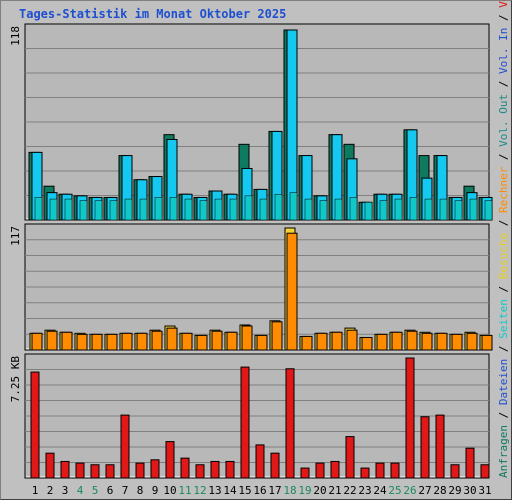 This screenshot has width=512, height=500. What do you see at coordinates (454, 490) in the screenshot?
I see `x-tick-label-day-29: 29` at bounding box center [454, 490].